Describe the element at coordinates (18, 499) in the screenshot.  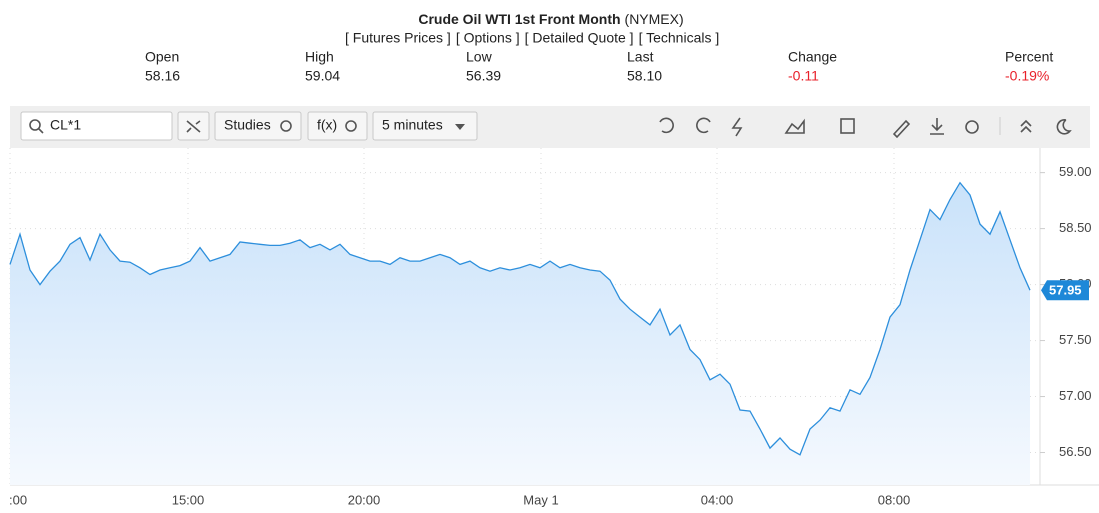
I see `x-tick-label: :00` at that location.